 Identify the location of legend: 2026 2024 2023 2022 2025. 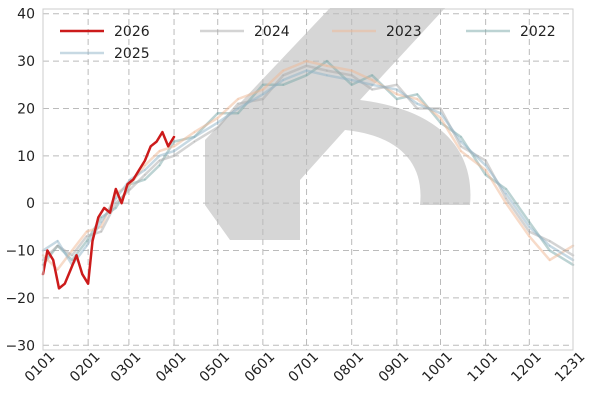
(308, 43).